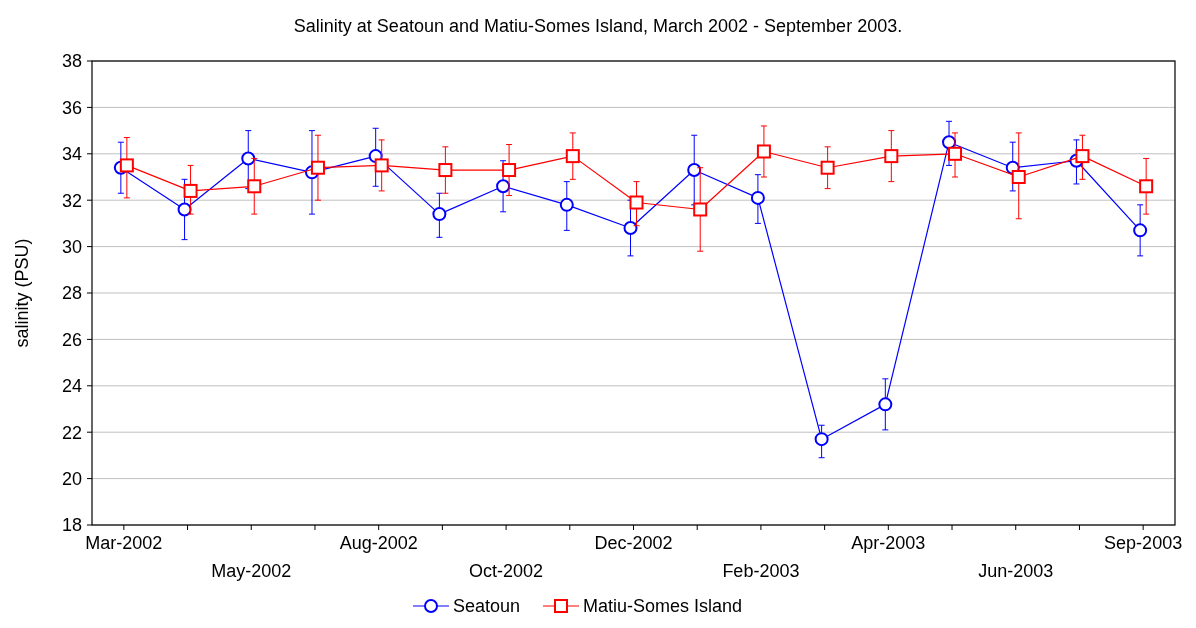 This screenshot has width=1196, height=628. What do you see at coordinates (71, 61) in the screenshot?
I see `y-tick-label: 38` at bounding box center [71, 61].